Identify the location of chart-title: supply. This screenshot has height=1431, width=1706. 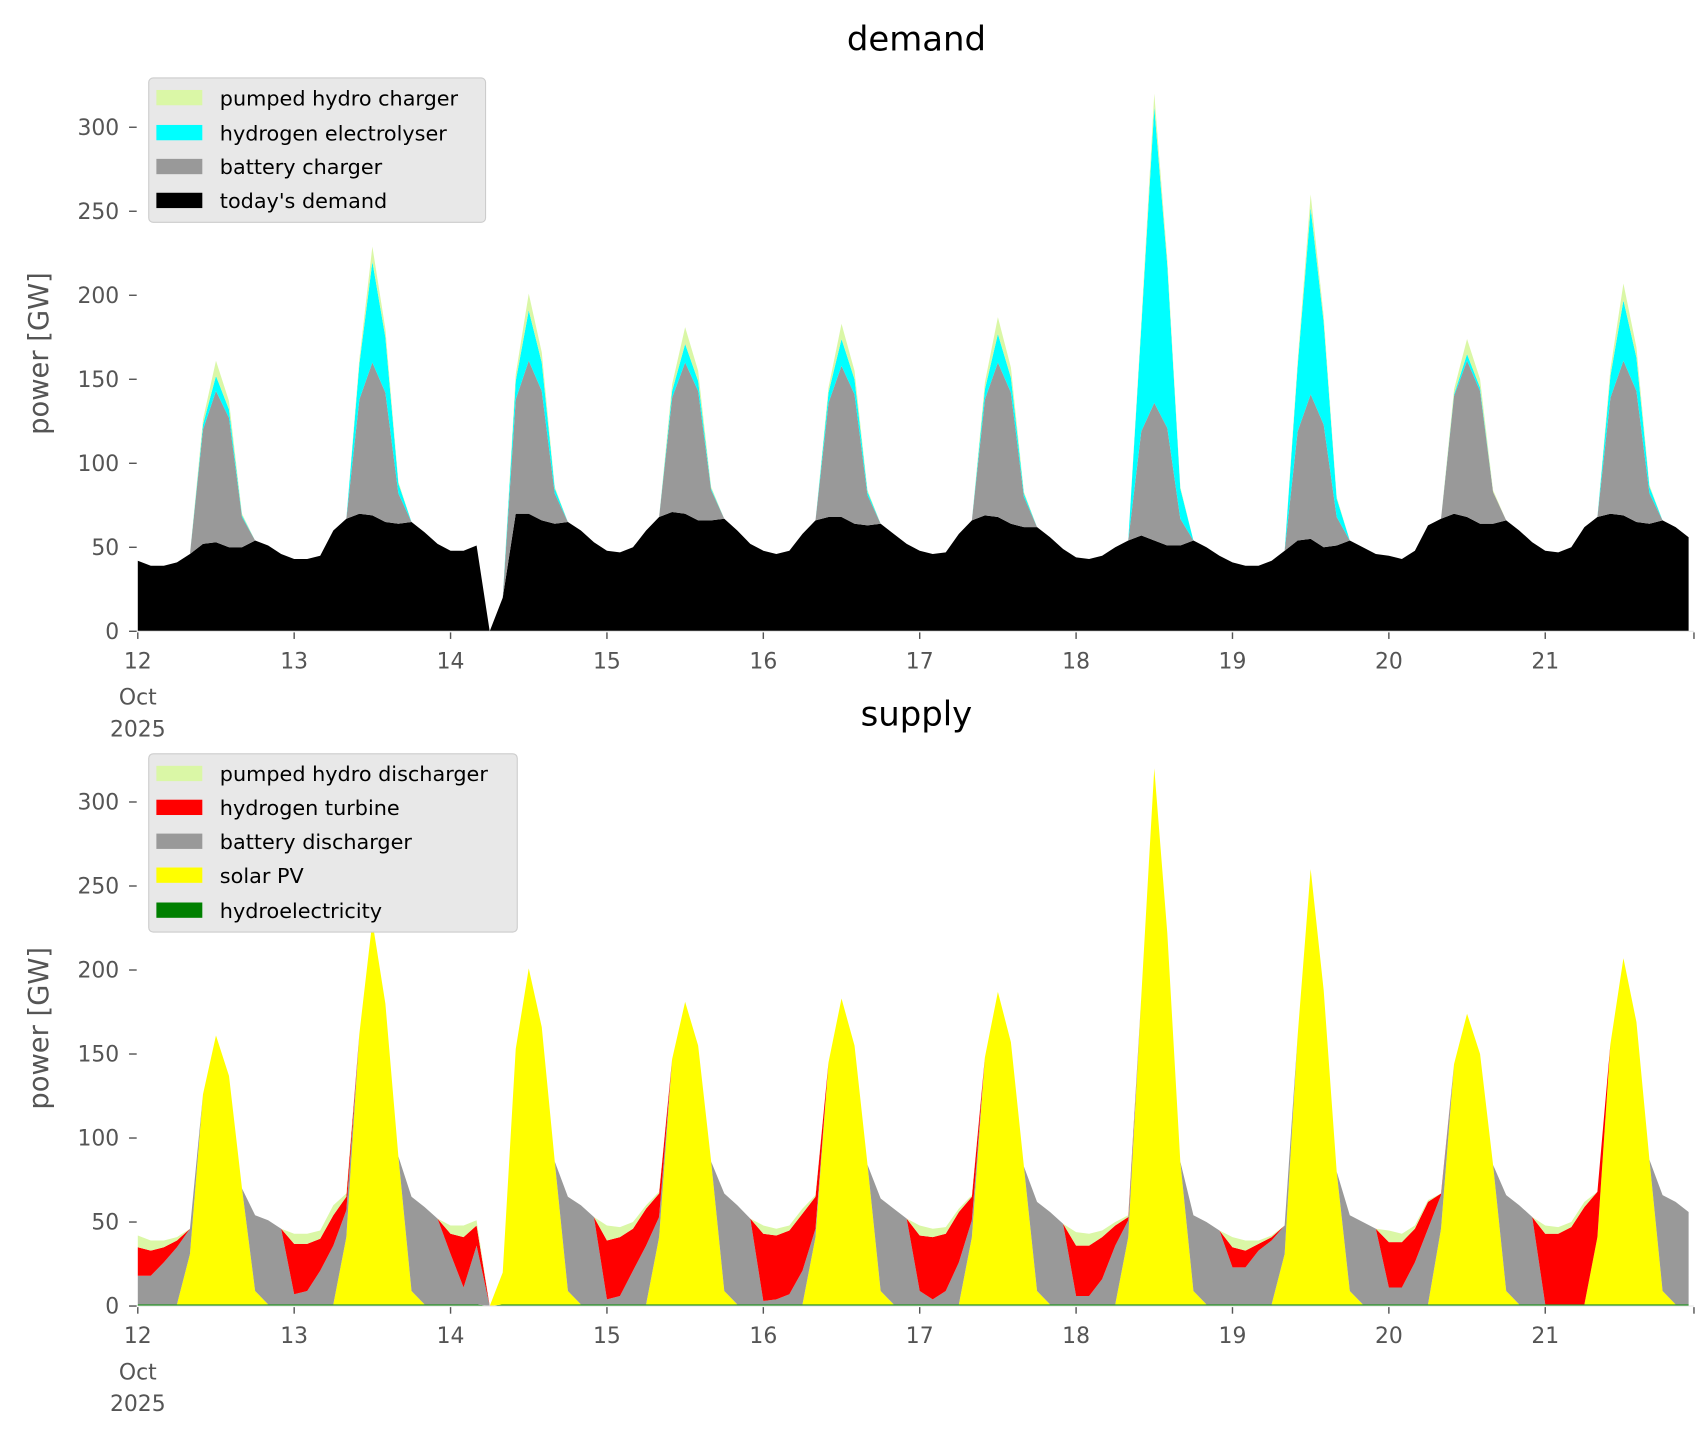
(917, 713).